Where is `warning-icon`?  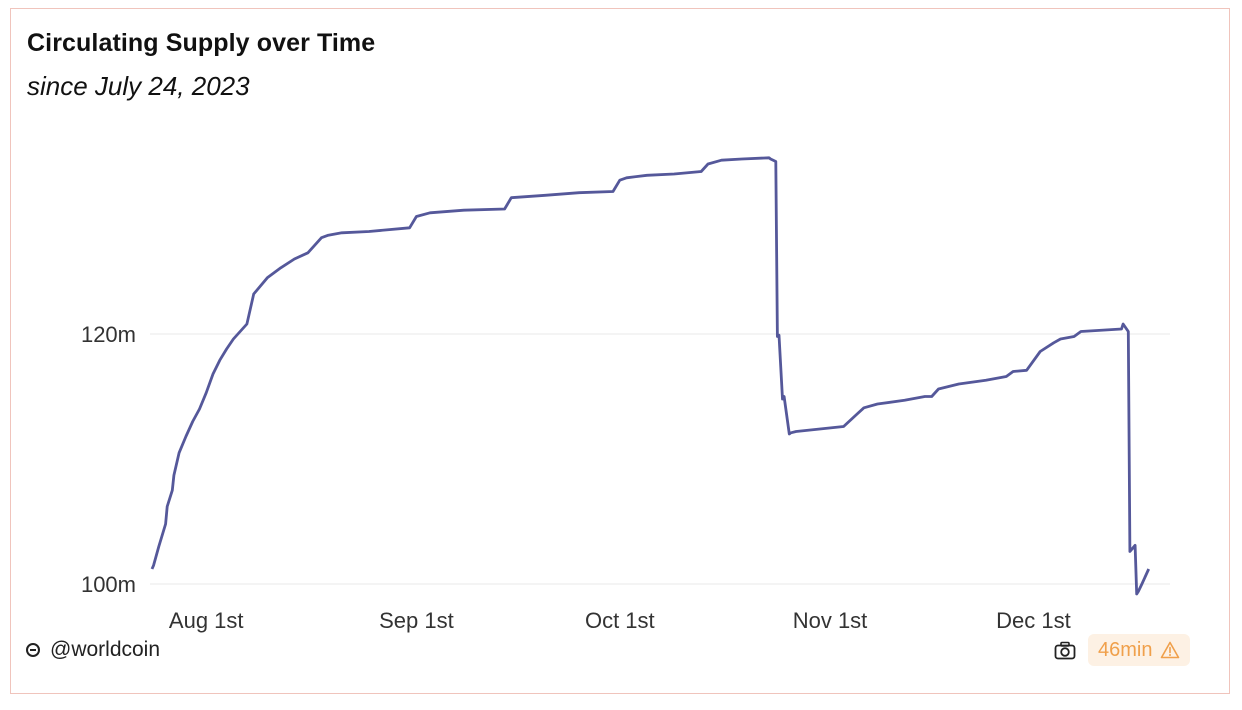 warning-icon is located at coordinates (1170, 650).